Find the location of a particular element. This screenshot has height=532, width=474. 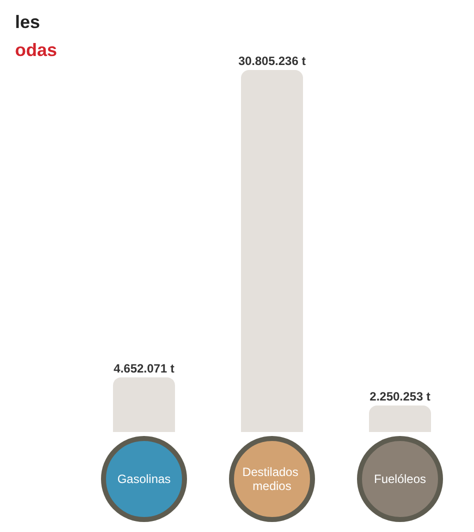

x-tick-label: Fuelóleos is located at coordinates (400, 479).